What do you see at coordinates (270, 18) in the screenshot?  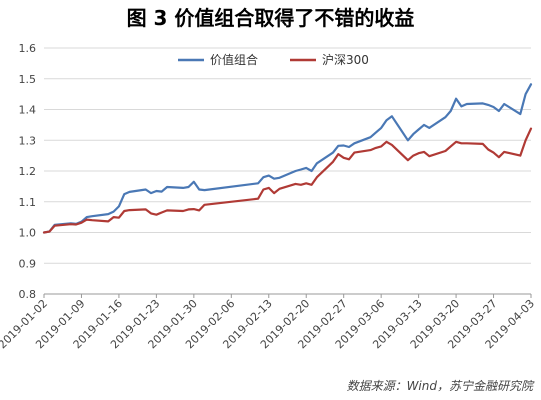 I see `chart-title: 图 3 价值组合取得了不错的收益` at bounding box center [270, 18].